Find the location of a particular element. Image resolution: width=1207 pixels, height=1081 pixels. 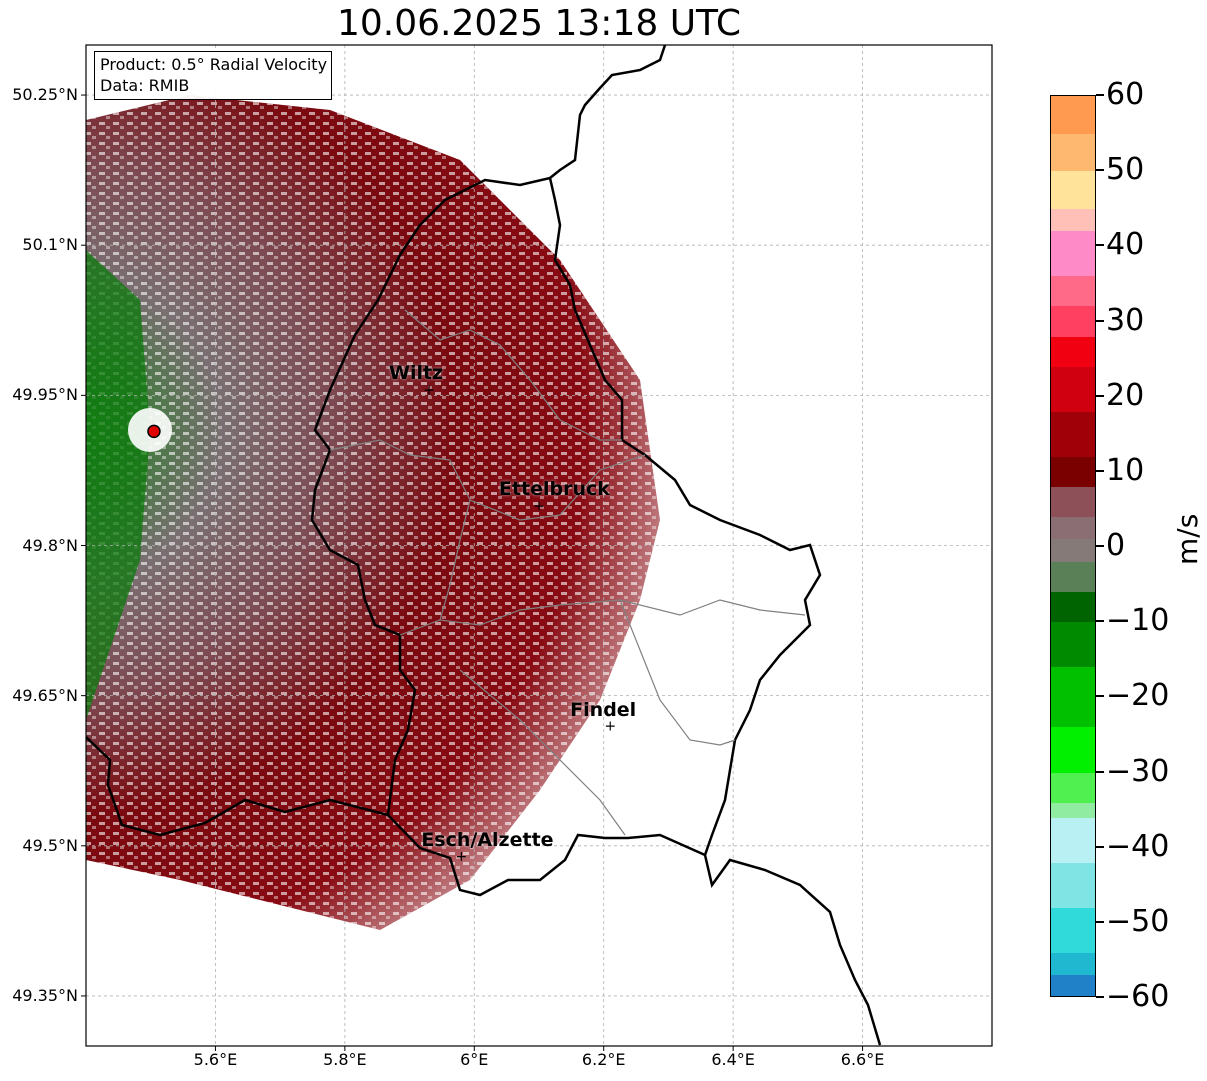

lat-tick-label: 49.95°N is located at coordinates (45, 395).